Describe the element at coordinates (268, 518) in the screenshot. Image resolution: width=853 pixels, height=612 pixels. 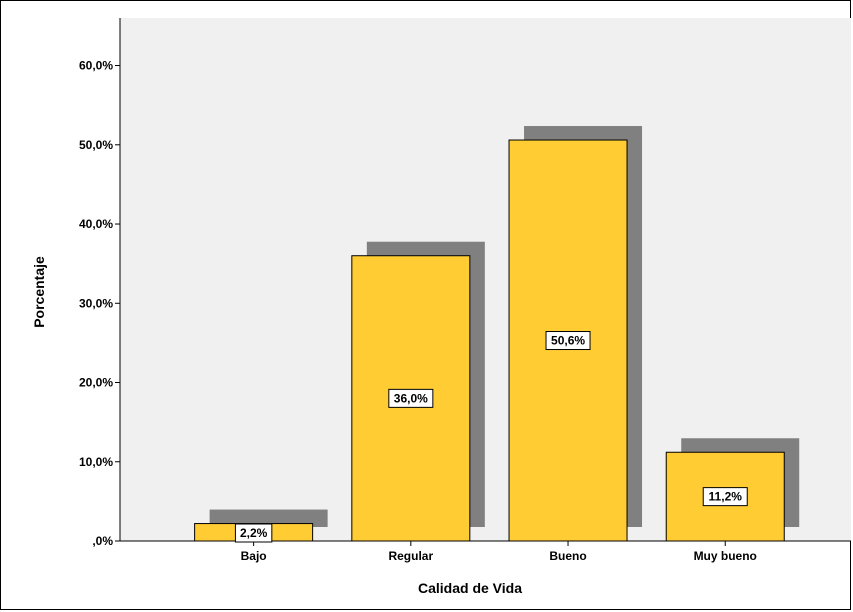
I see `bar-shadow` at that location.